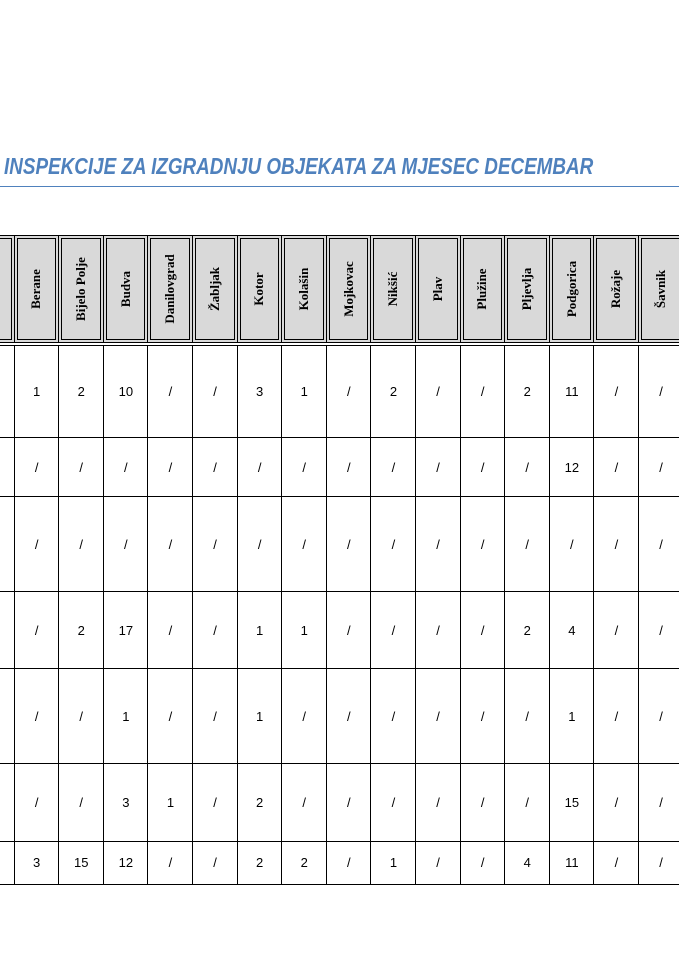 The width and height of the screenshot is (679, 960). I want to click on column-header-label: Plužine, so click(482, 289).